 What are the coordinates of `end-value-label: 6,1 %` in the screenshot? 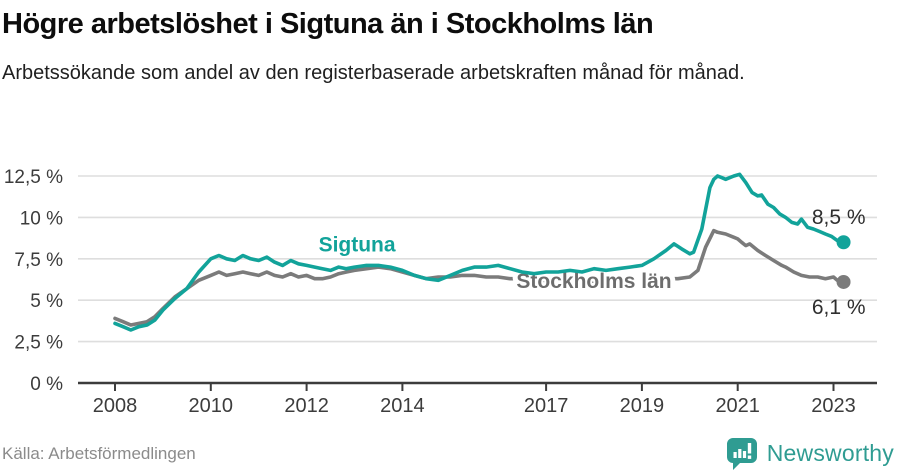 It's located at (839, 307).